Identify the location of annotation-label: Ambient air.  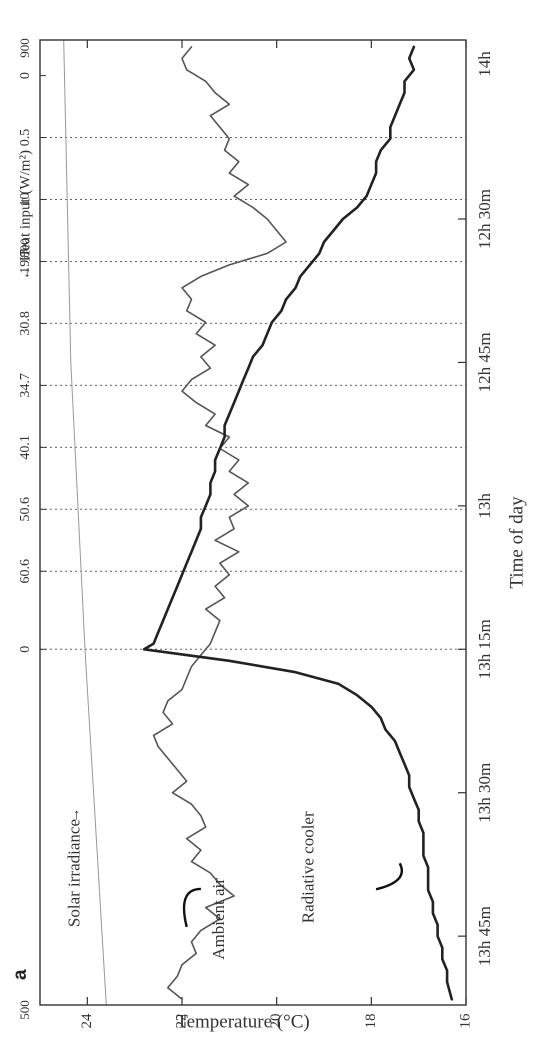
(218, 919).